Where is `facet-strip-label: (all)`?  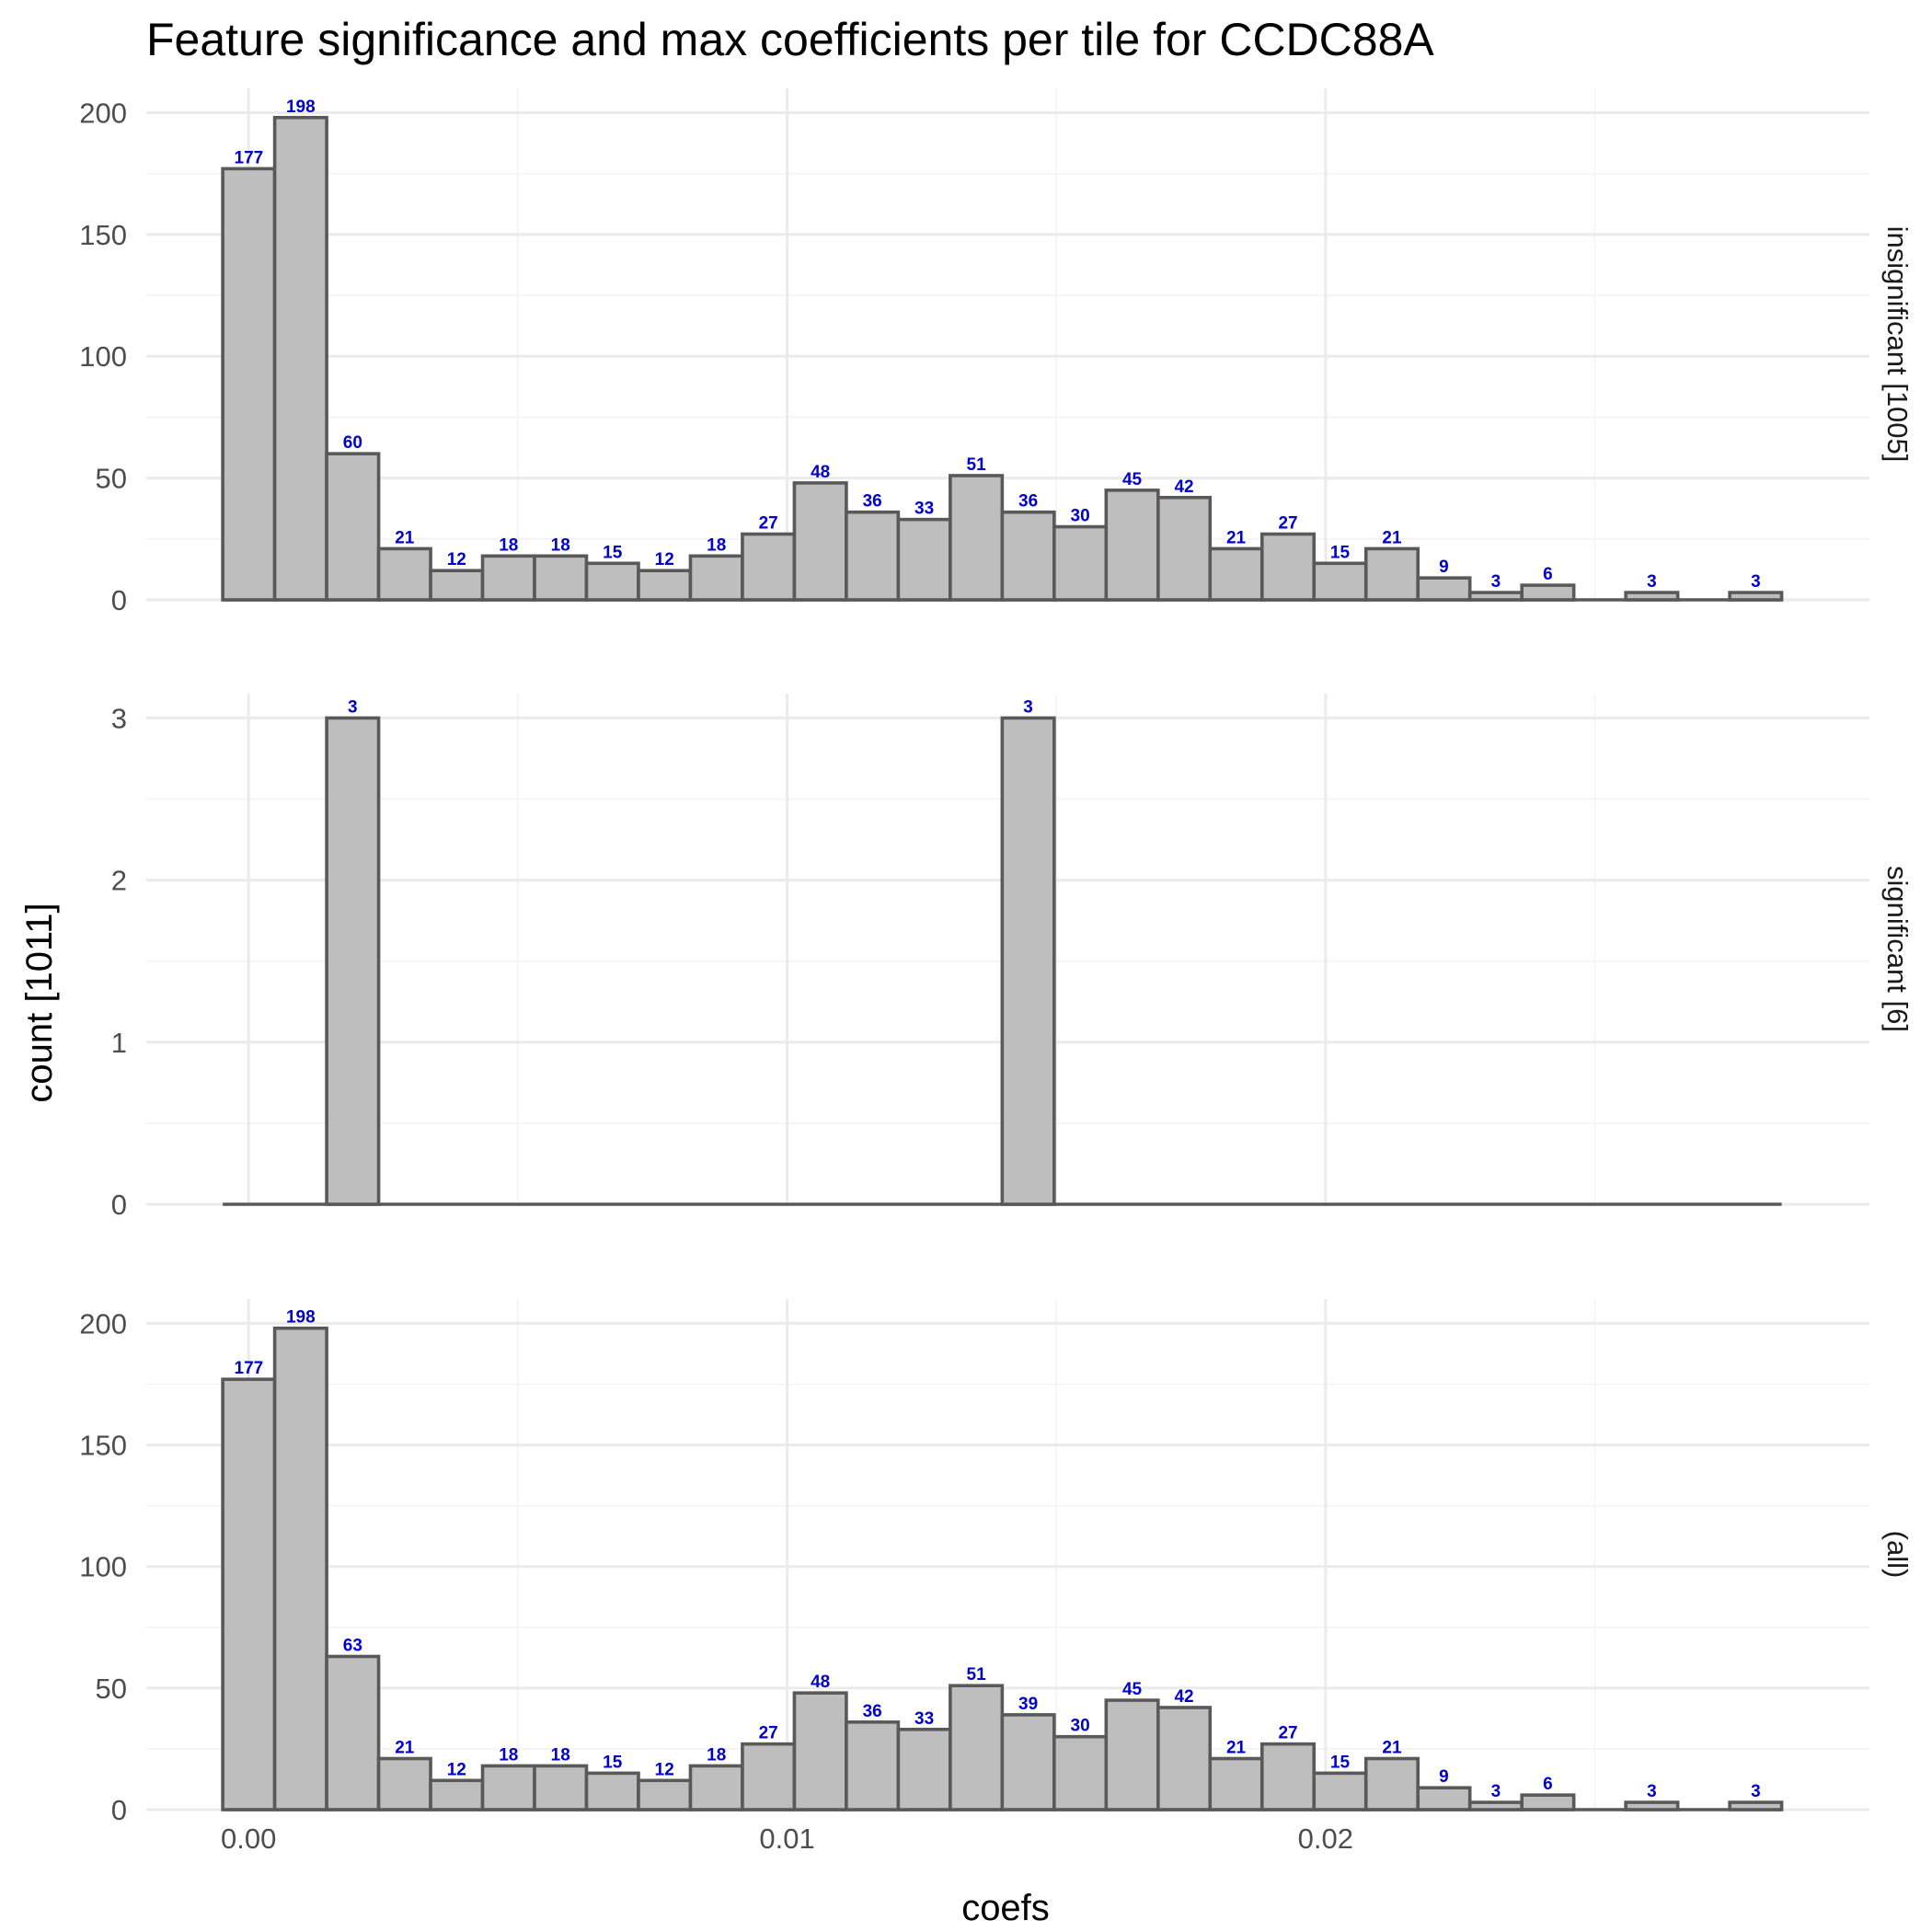 facet-strip-label: (all) is located at coordinates (1897, 1555).